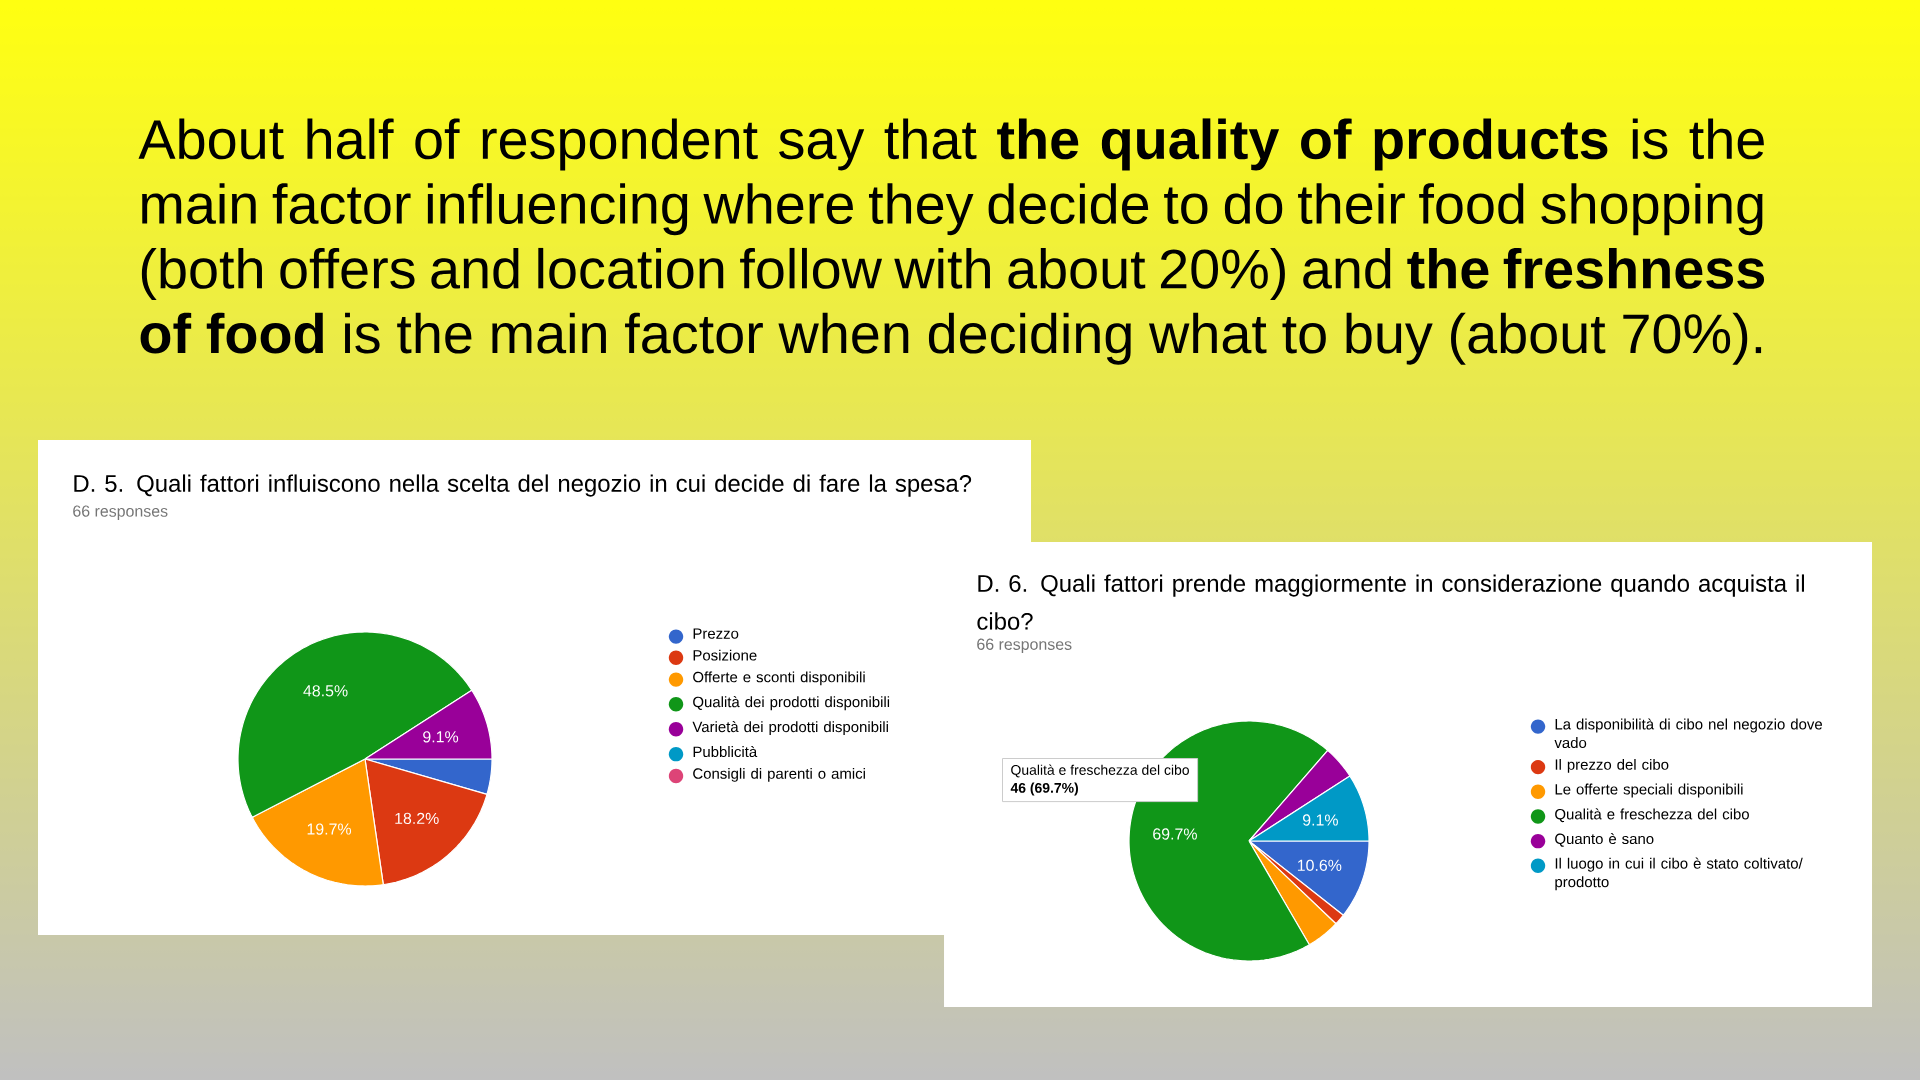  I want to click on data-label: 48.5%, so click(325, 691).